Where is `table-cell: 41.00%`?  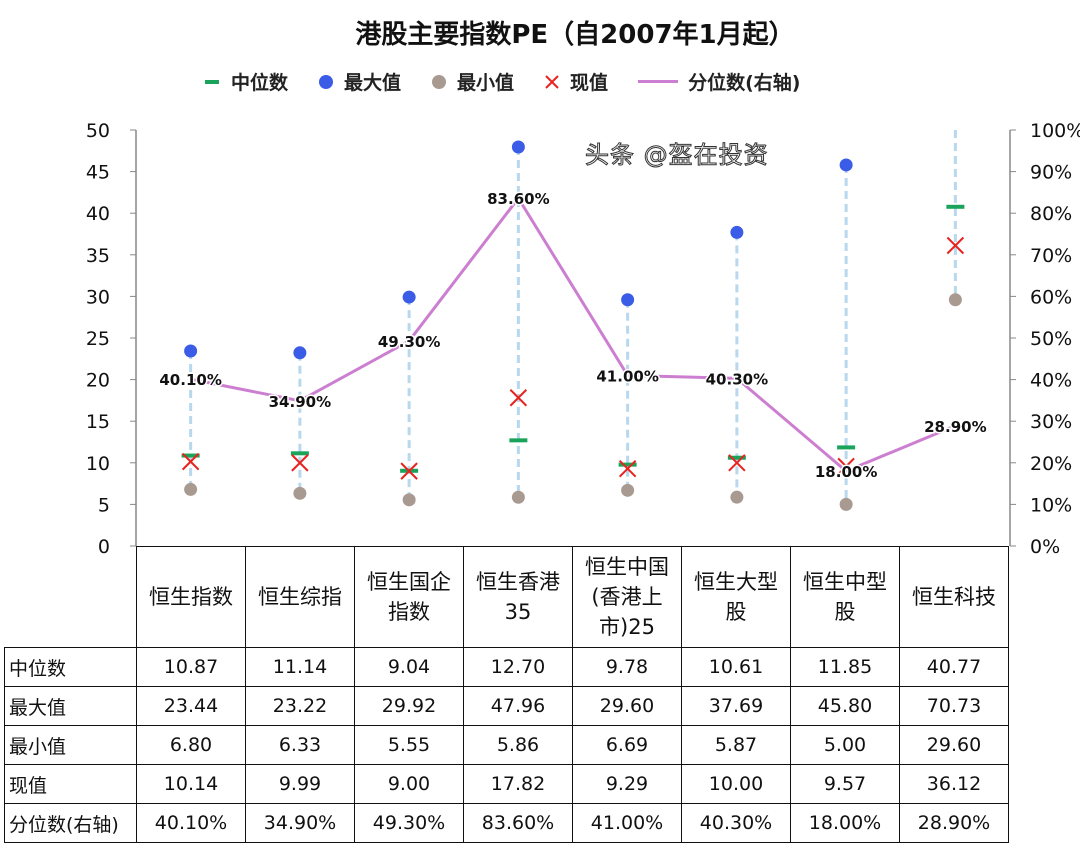 table-cell: 41.00% is located at coordinates (627, 823).